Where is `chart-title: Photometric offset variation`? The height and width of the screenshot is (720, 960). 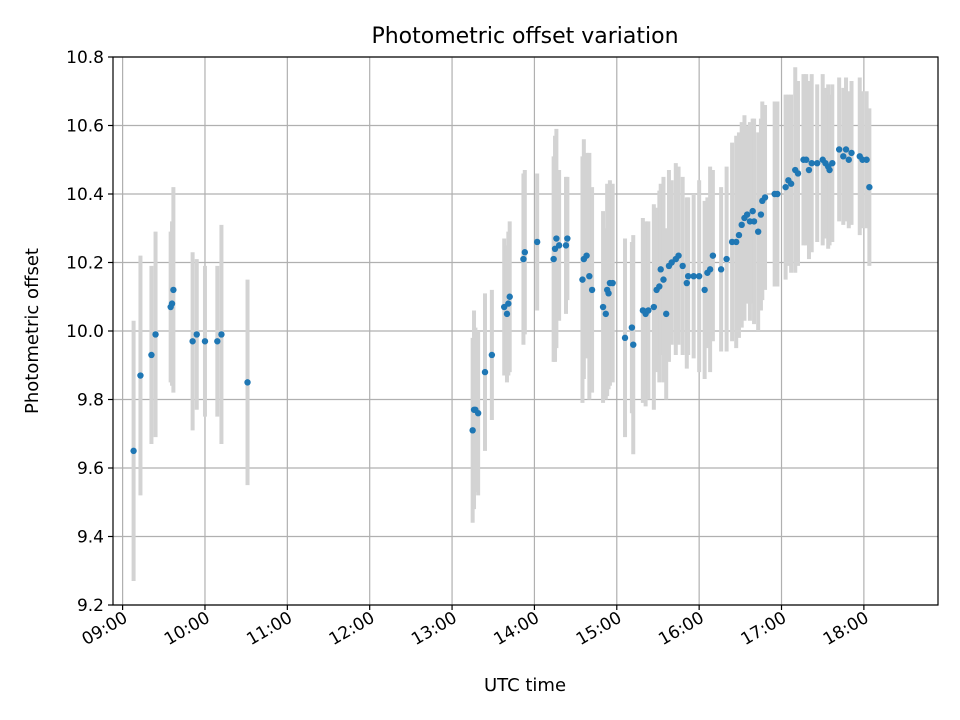
chart-title: Photometric offset variation is located at coordinates (524, 36).